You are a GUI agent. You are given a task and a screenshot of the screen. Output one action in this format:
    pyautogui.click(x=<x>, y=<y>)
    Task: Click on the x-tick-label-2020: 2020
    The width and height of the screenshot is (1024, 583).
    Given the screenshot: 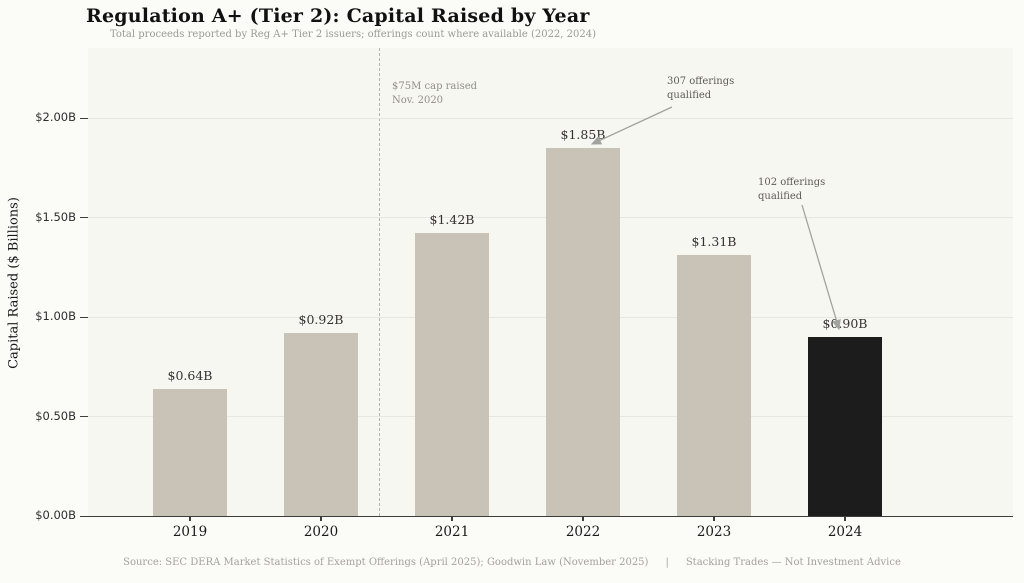 What is the action you would take?
    pyautogui.click(x=321, y=532)
    